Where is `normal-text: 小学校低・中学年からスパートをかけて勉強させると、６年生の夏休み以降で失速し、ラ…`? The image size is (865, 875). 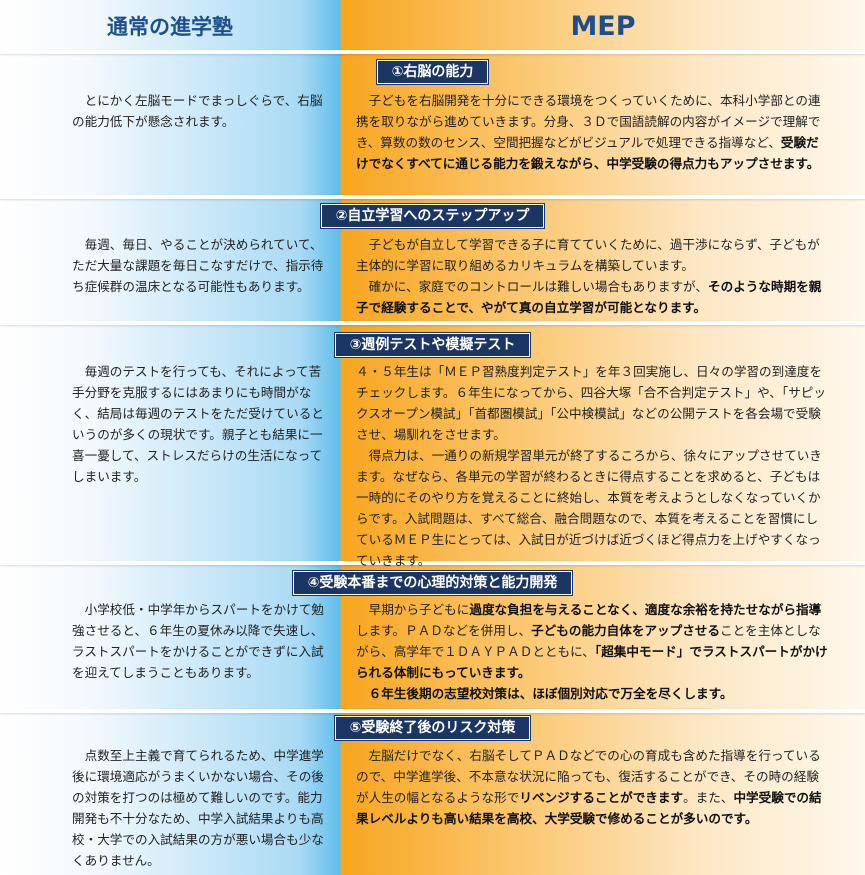
normal-text: 小学校低・中学年からスパートをかけて勉強させると、６年生の夏休み以降で失速し、ラ… is located at coordinates (201, 641).